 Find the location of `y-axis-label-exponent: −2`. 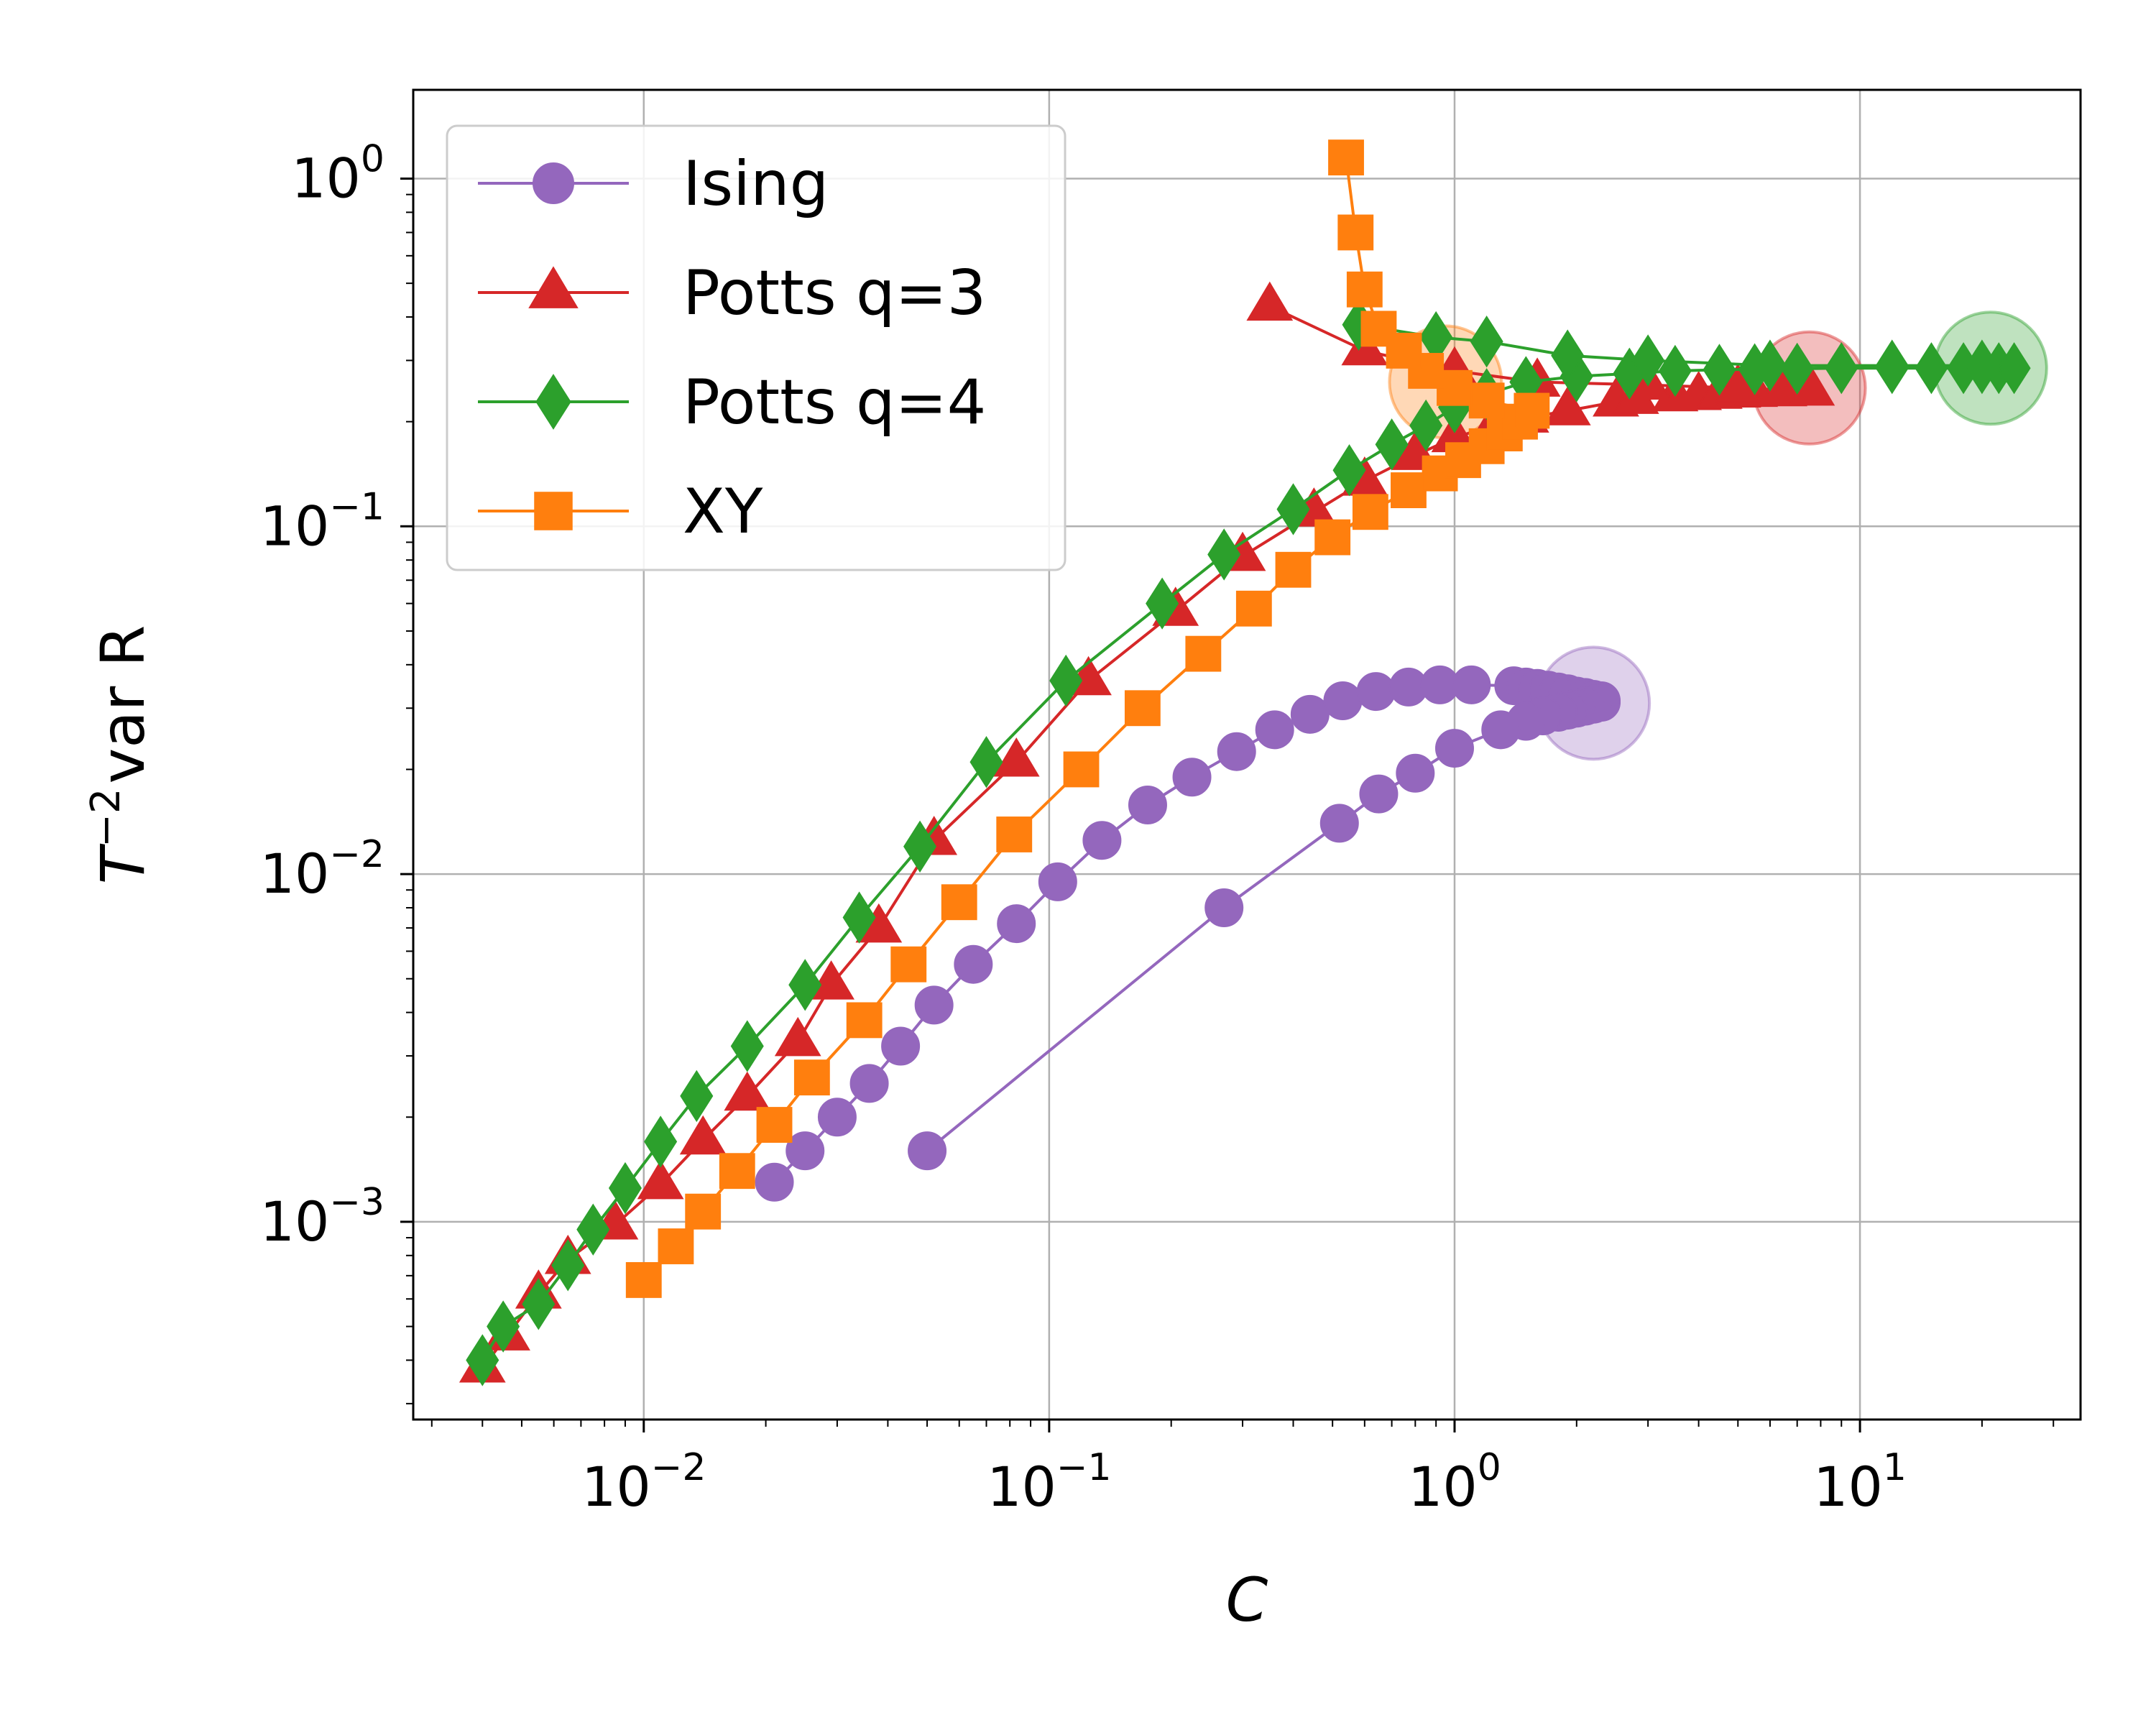

y-axis-label-exponent: −2 is located at coordinates (106, 817).